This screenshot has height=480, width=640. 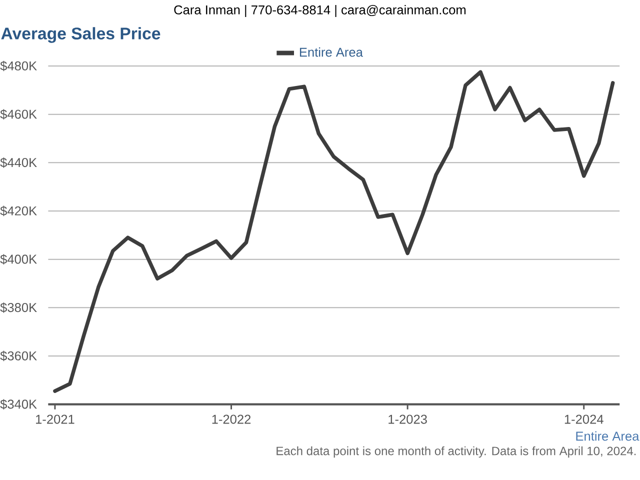 I want to click on y-tick-label: $340K, so click(x=18, y=404).